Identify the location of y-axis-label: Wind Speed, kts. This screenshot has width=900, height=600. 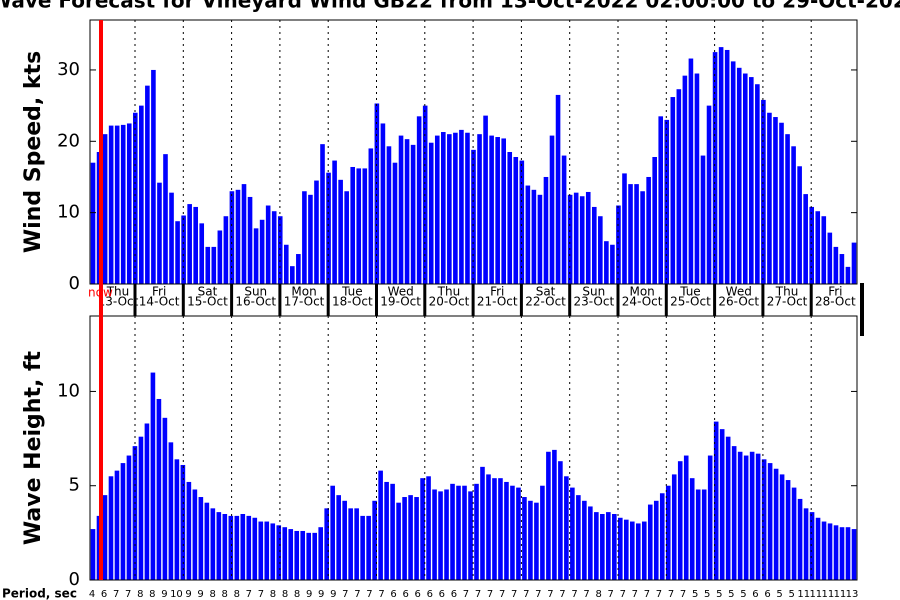
(33, 152).